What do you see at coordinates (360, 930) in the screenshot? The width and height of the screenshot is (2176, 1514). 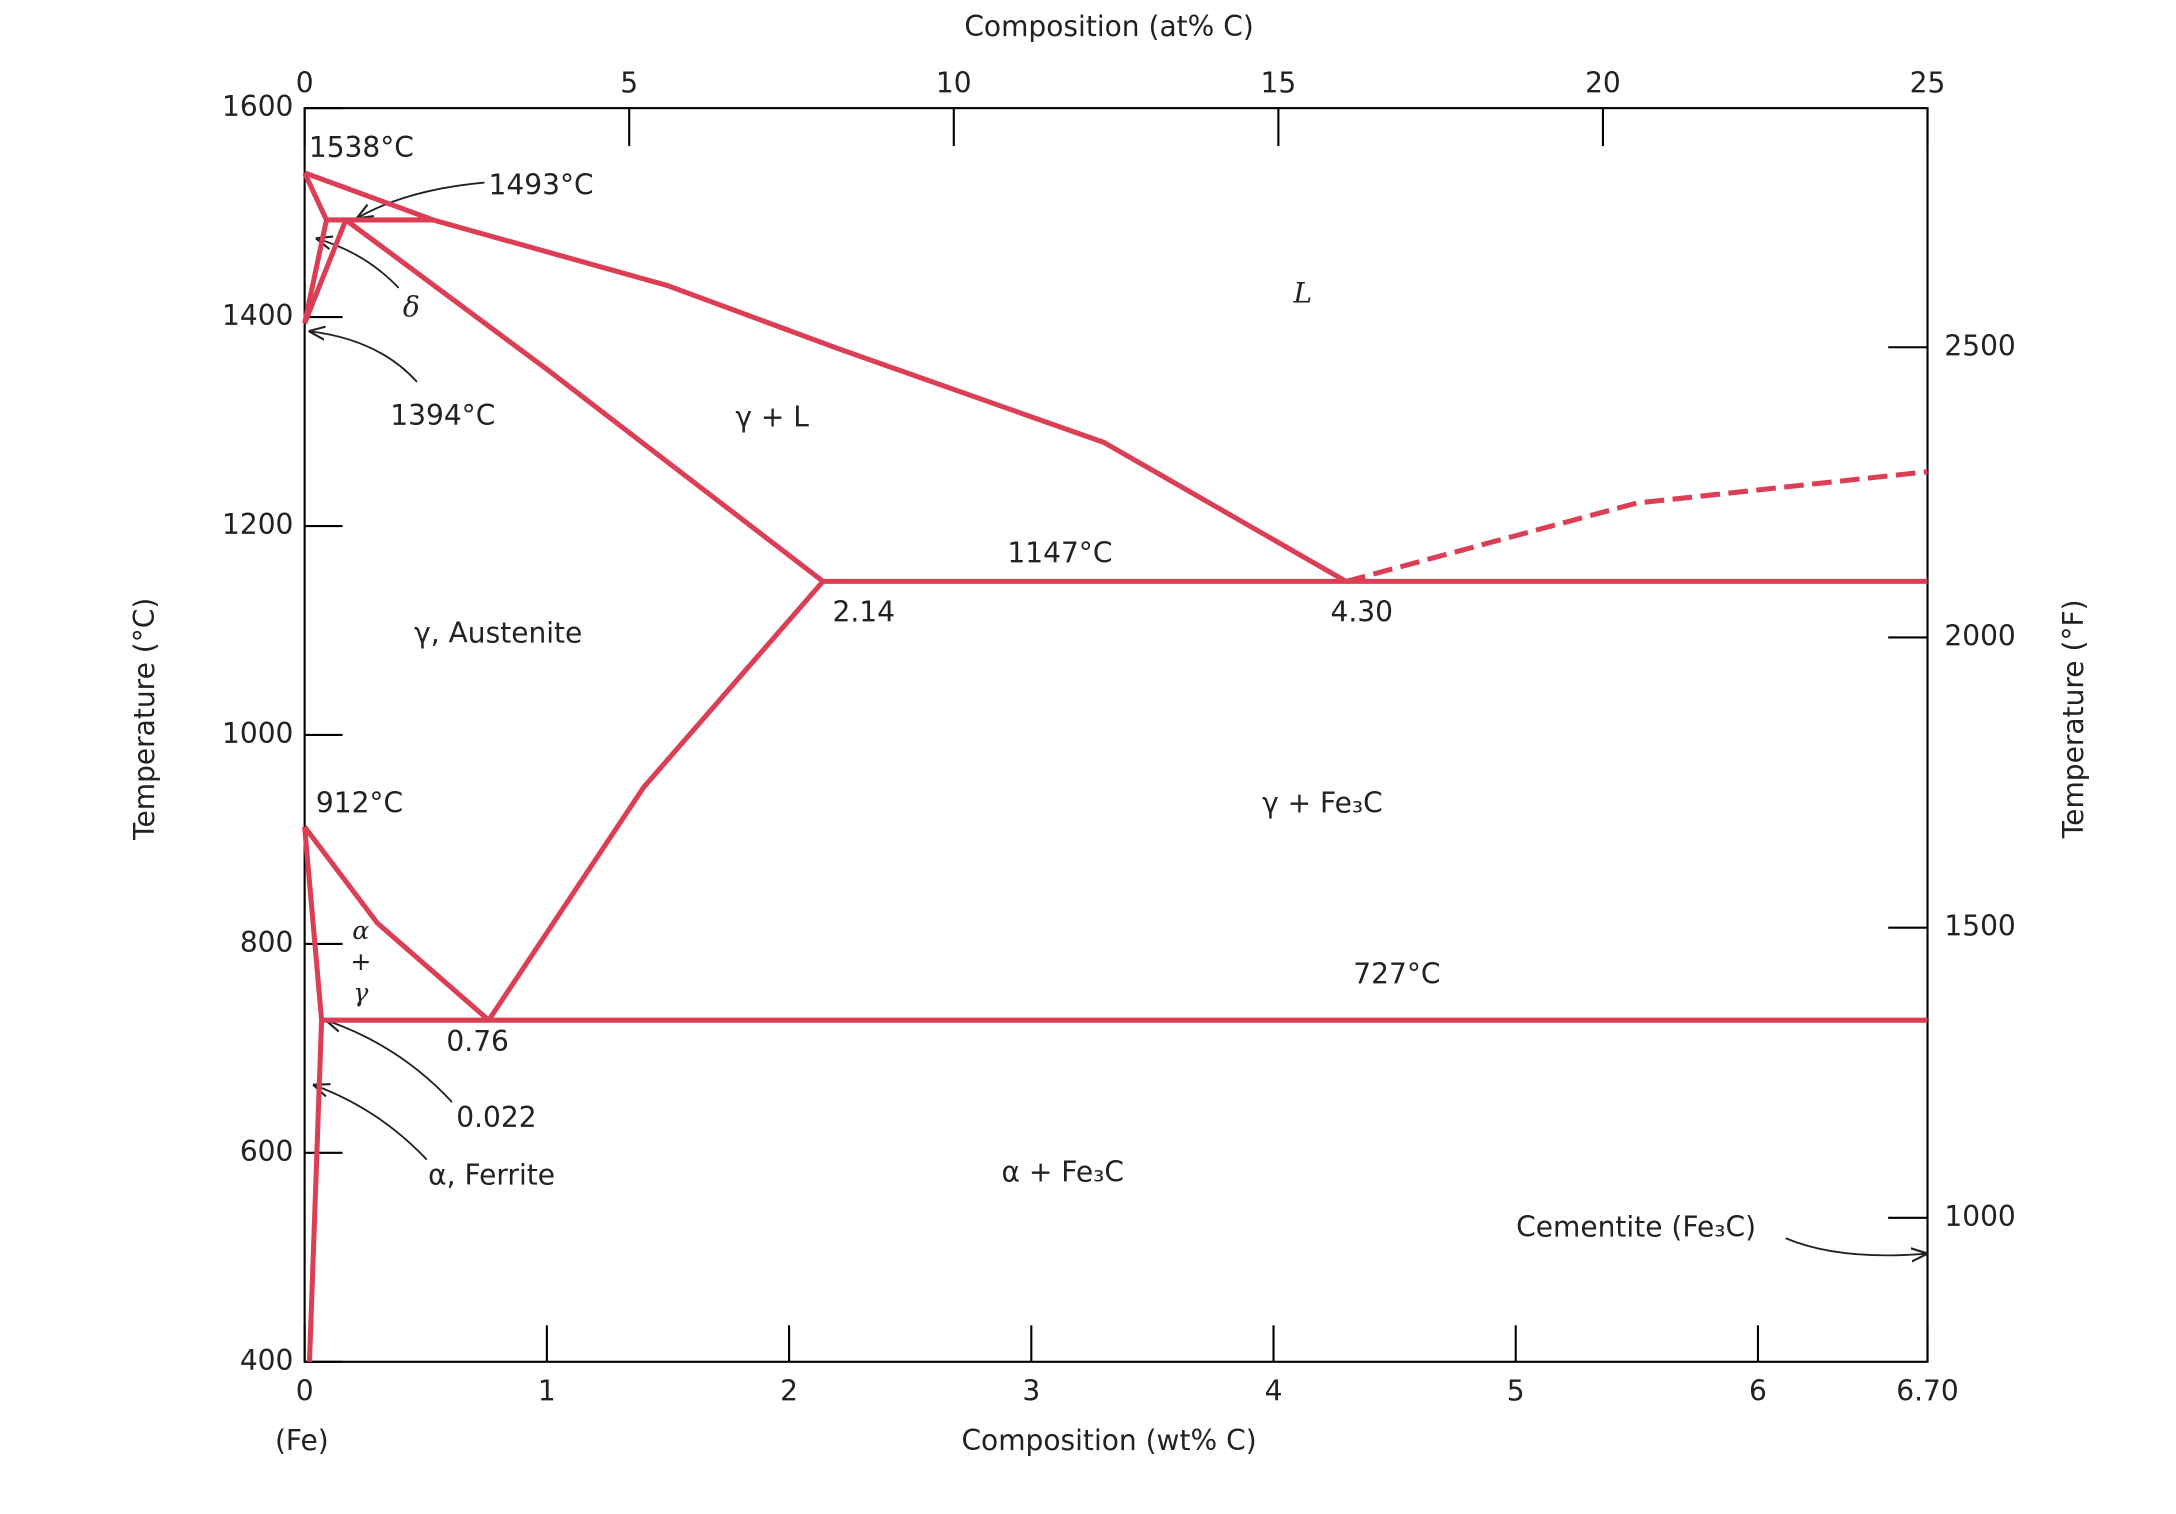 I see `alpha-gamma-label: α` at bounding box center [360, 930].